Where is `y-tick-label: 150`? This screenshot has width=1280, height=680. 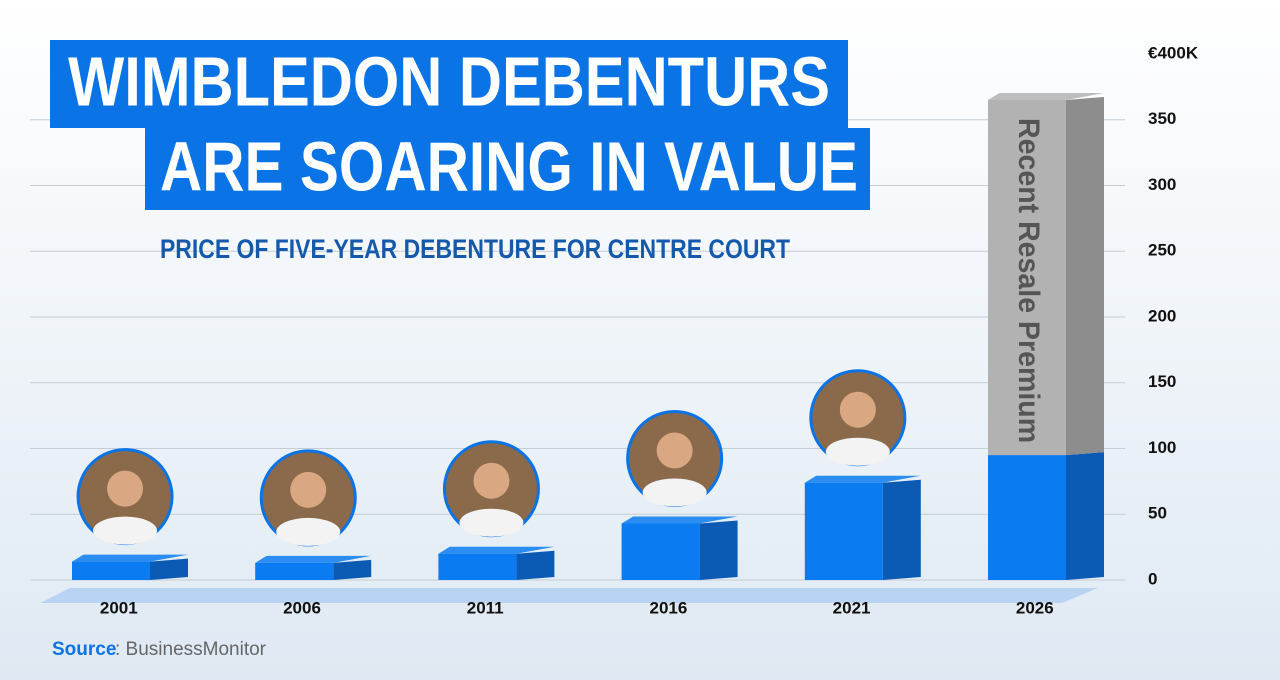 y-tick-label: 150 is located at coordinates (1162, 381).